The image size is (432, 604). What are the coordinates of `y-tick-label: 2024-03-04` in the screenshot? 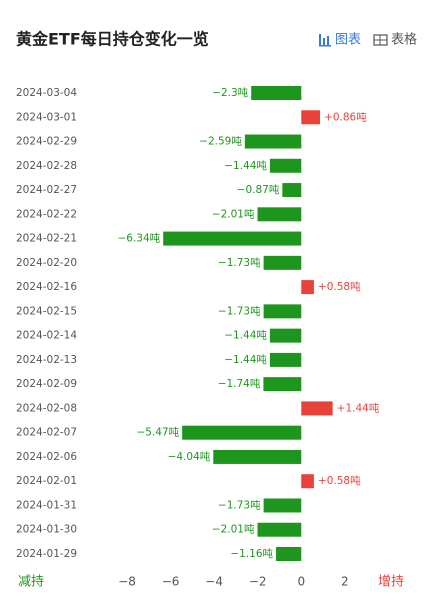 It's located at (46, 93).